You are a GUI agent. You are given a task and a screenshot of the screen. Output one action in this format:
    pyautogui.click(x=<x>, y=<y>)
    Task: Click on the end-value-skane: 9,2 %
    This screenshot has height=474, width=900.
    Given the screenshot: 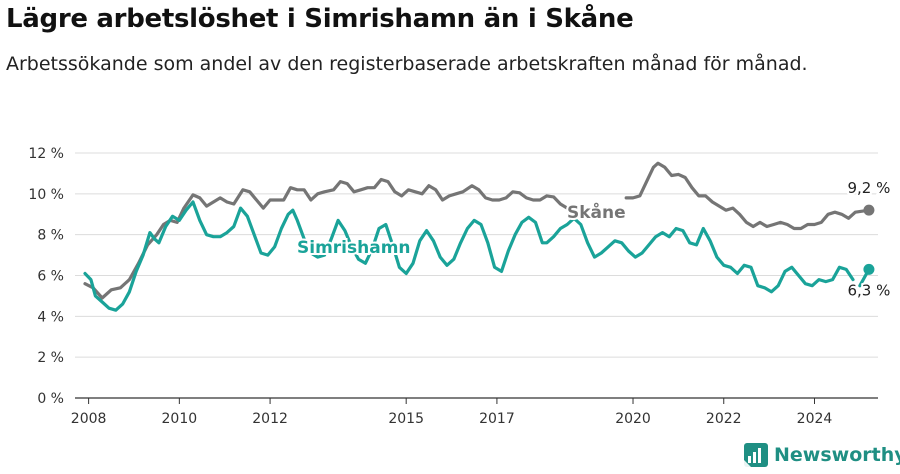 What is the action you would take?
    pyautogui.click(x=868, y=188)
    